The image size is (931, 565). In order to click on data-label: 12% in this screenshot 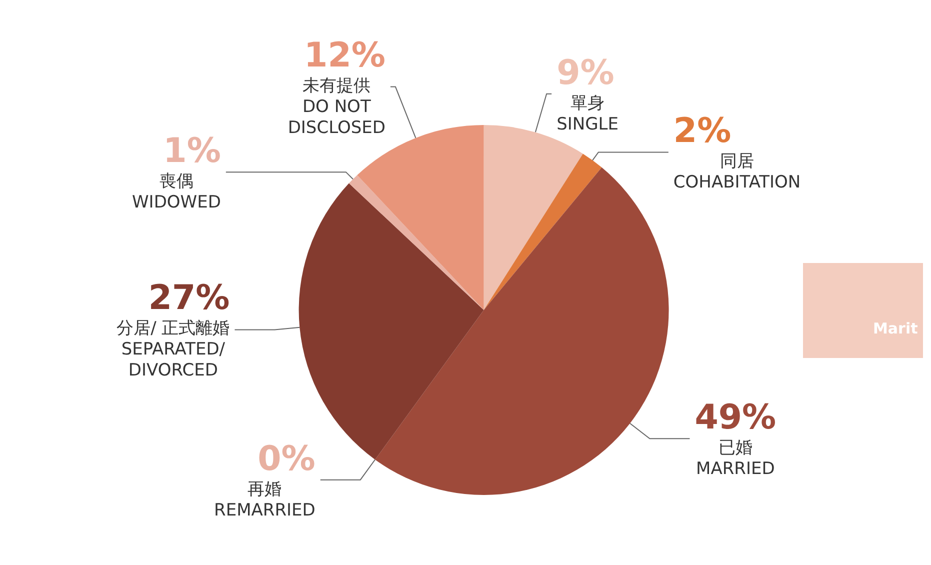, I will do `click(345, 55)`.